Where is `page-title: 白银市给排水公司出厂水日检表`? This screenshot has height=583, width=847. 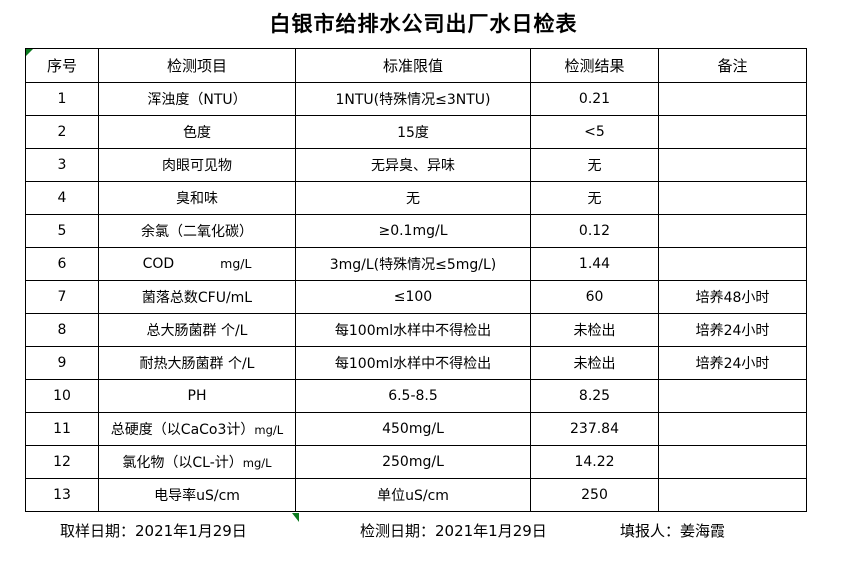 page-title: 白银市给排水公司出厂水日检表 is located at coordinates (423, 24).